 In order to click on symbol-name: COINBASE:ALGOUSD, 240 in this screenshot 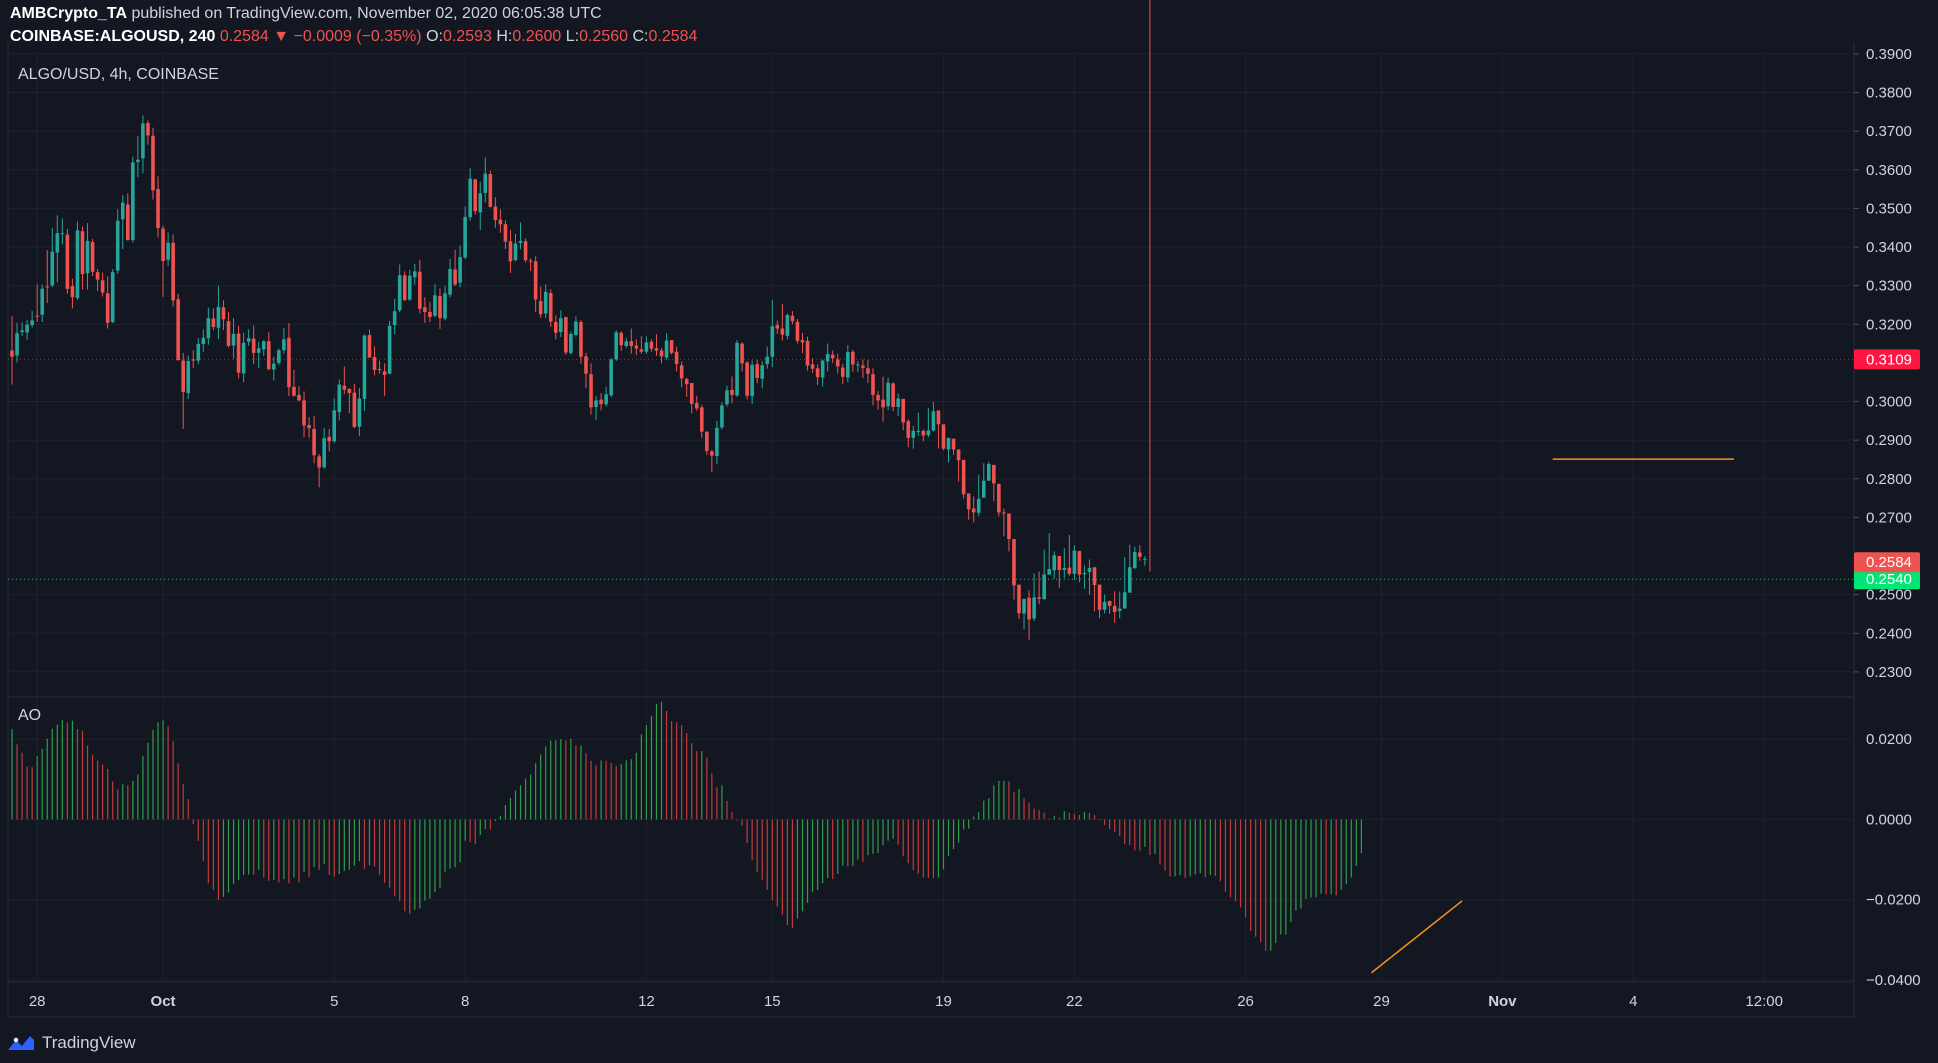, I will do `click(113, 36)`.